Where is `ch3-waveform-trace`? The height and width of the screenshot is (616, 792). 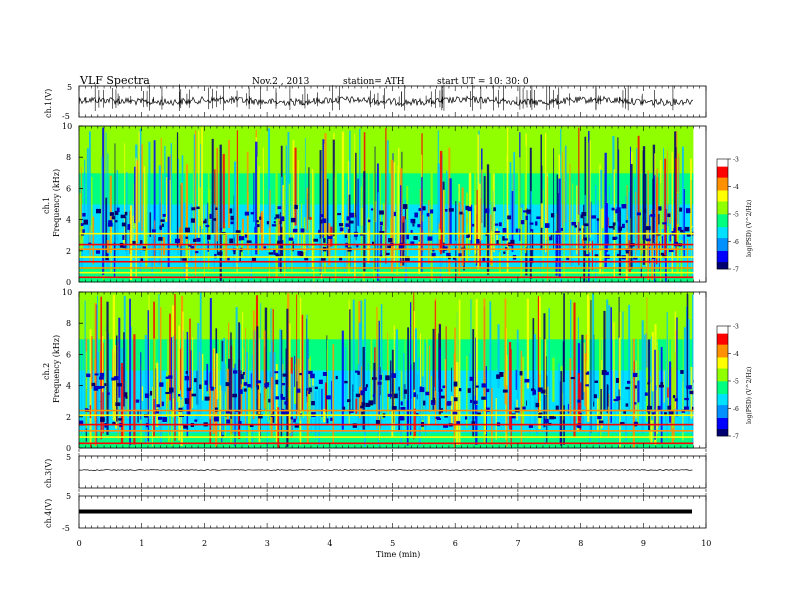
ch3-waveform-trace is located at coordinates (386, 470).